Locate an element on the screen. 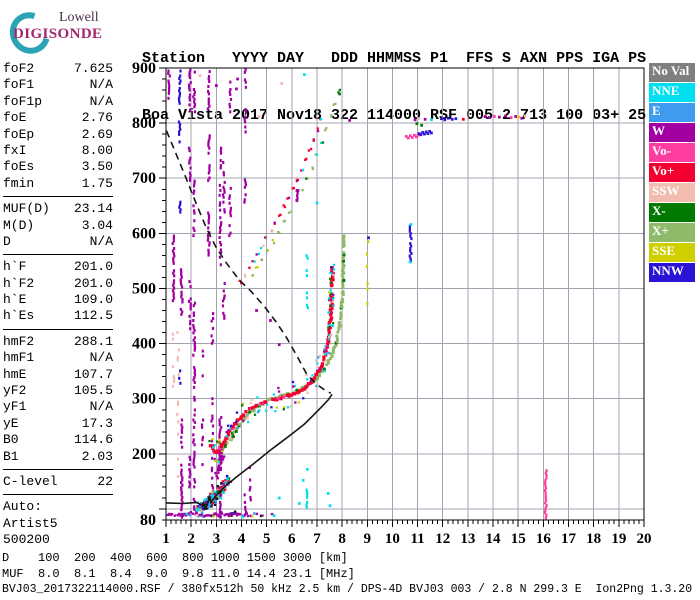 This screenshot has width=700, height=600. svg-text: 19 is located at coordinates (618, 539).